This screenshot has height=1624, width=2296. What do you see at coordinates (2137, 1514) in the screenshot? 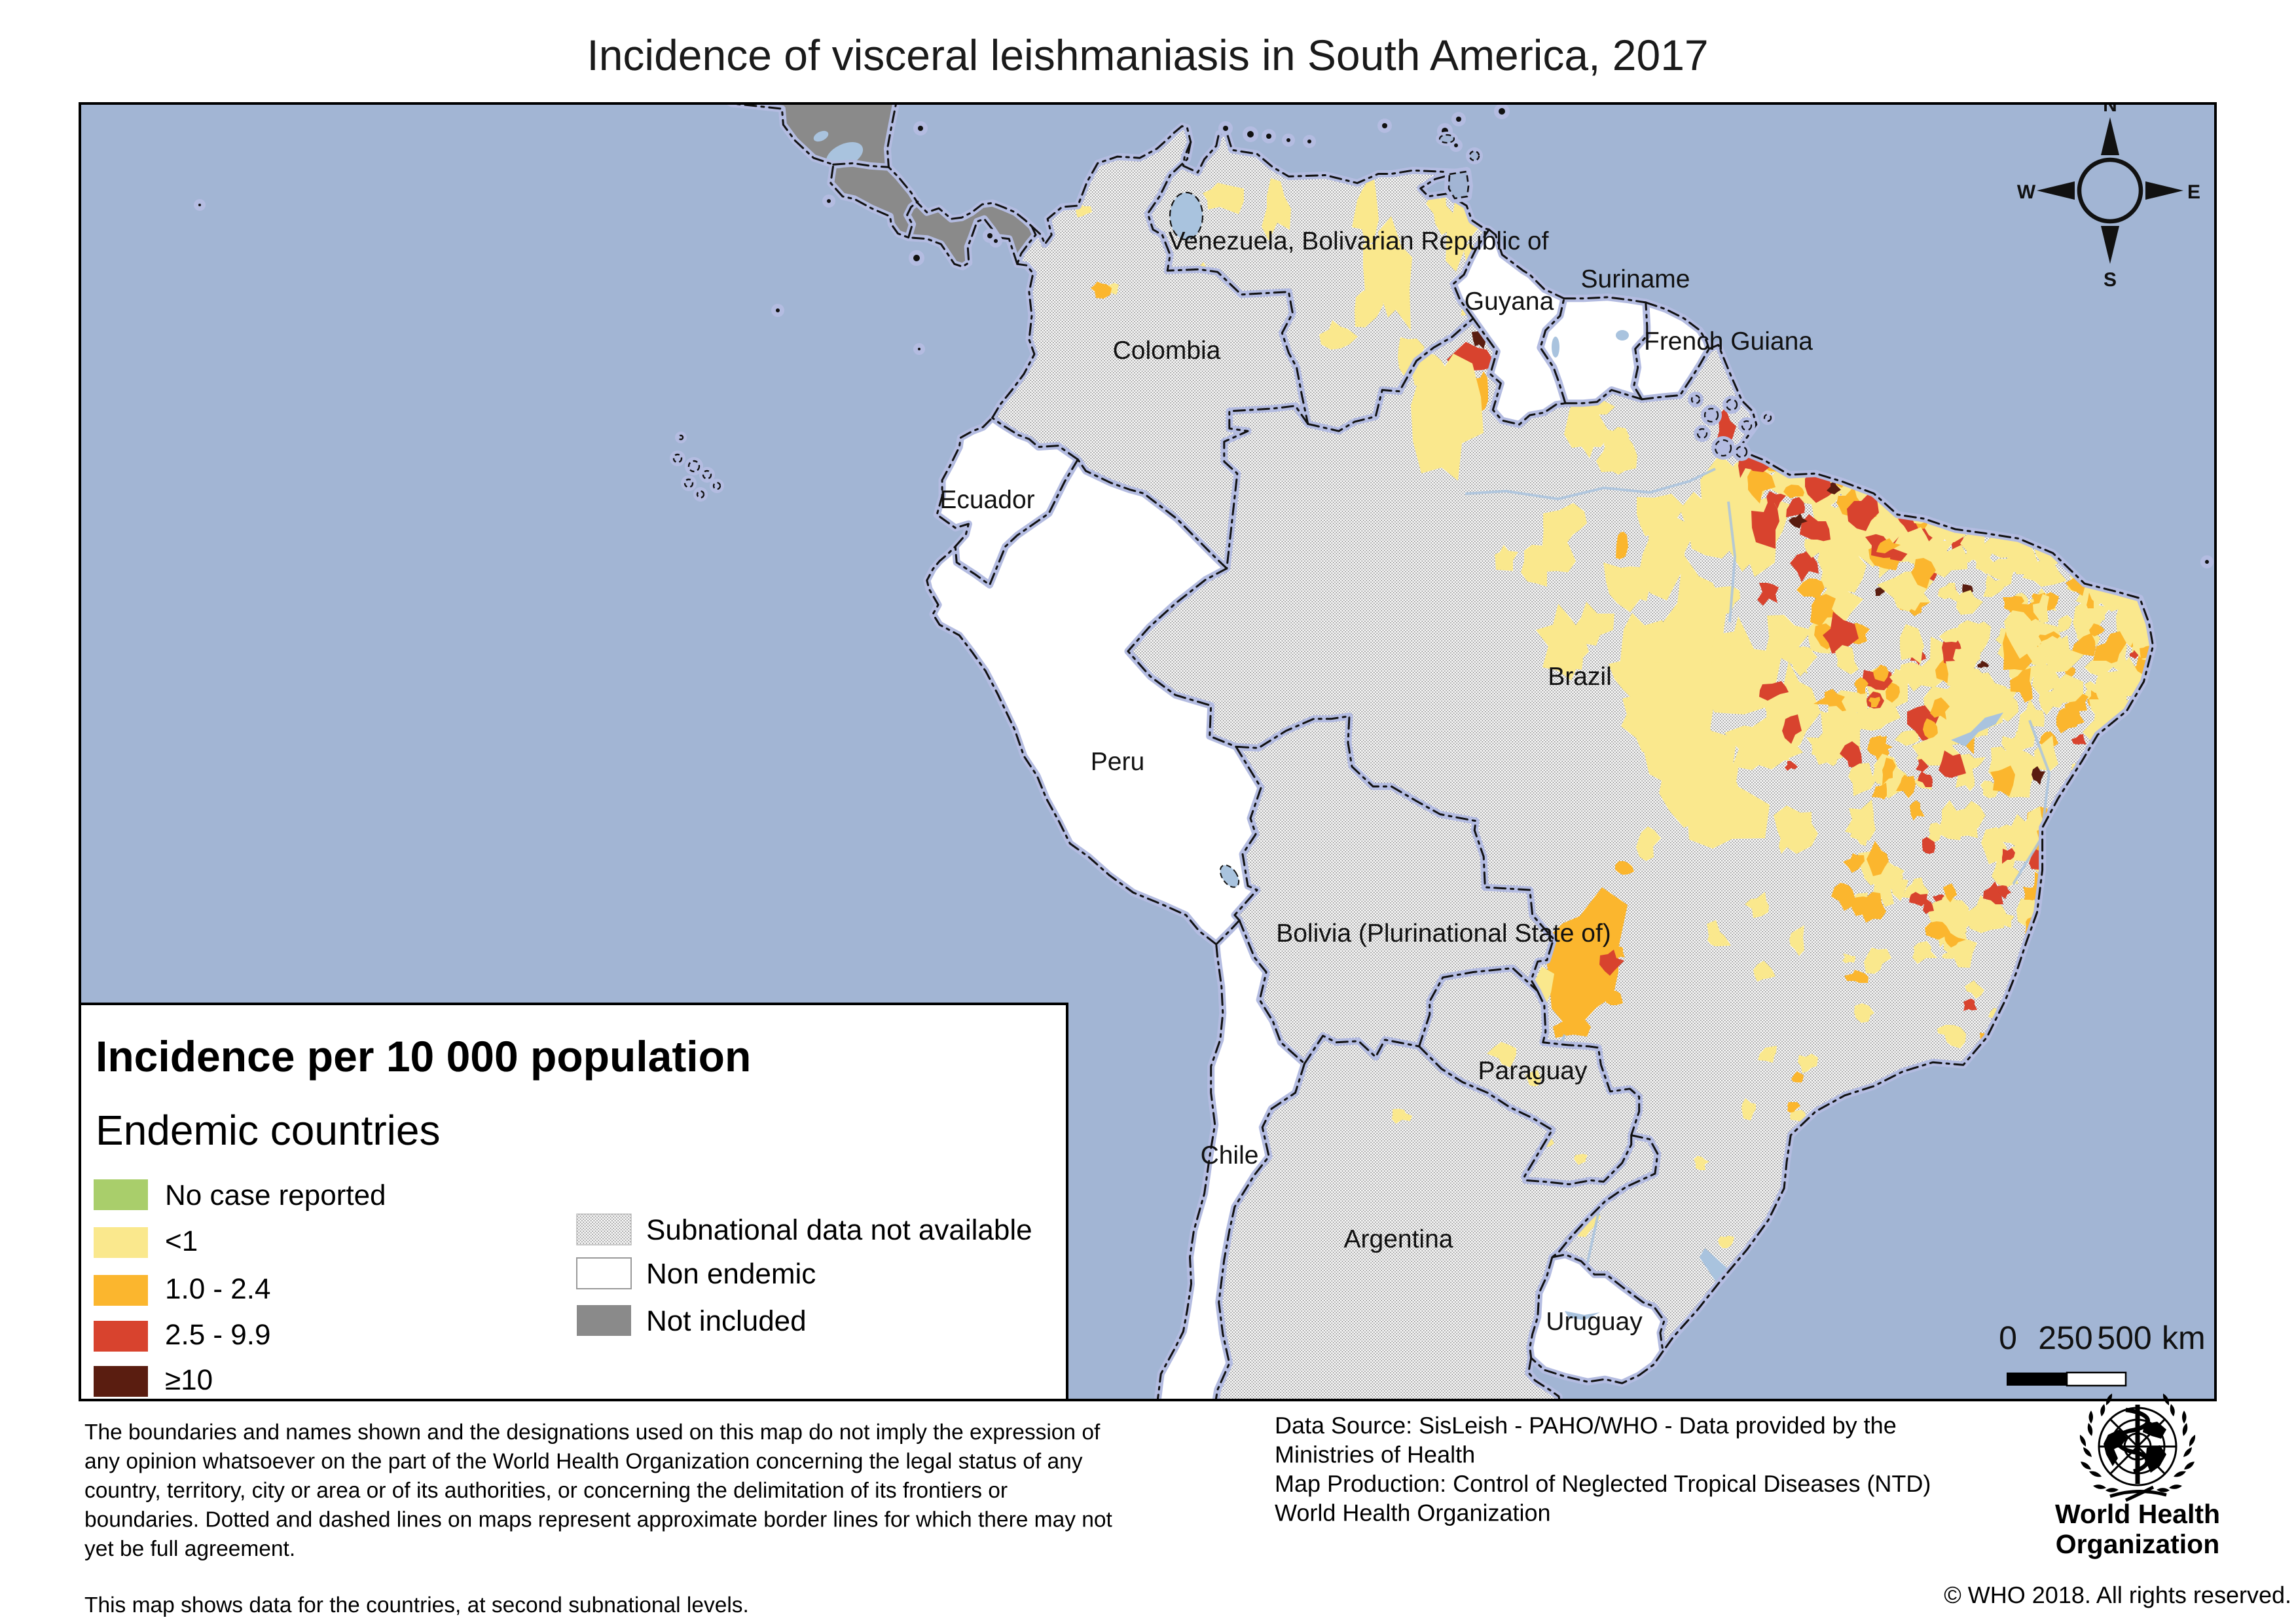
I see `svg-text: World Health` at bounding box center [2137, 1514].